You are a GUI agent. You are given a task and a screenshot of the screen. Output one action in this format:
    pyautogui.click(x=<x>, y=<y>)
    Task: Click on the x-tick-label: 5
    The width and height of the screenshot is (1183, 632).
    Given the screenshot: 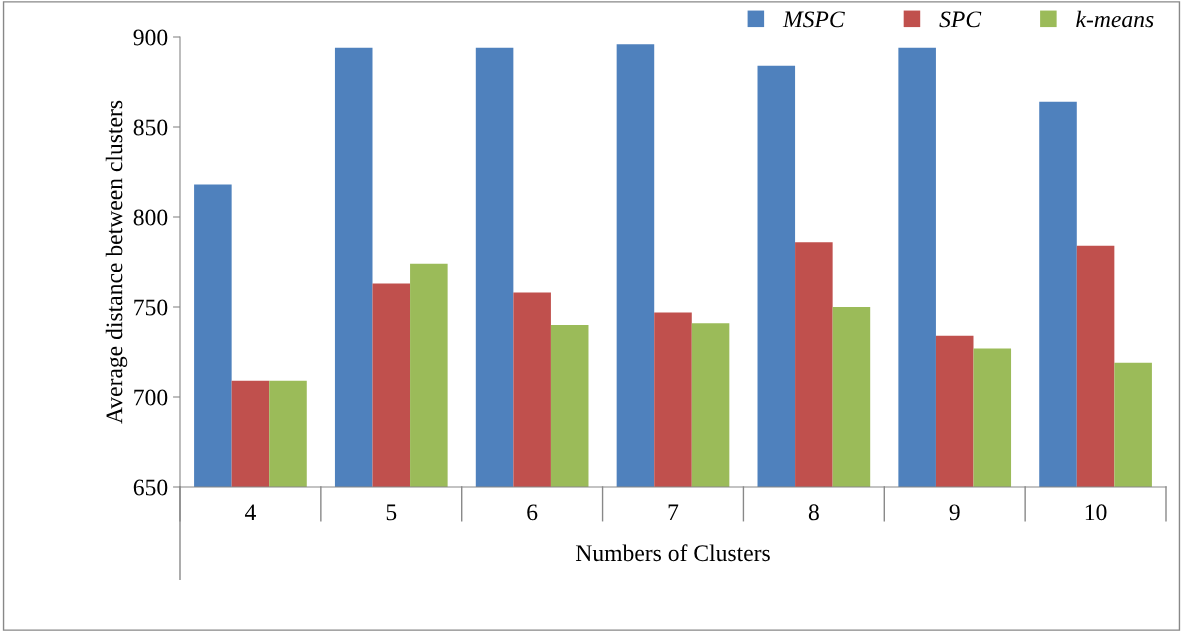 What is the action you would take?
    pyautogui.click(x=391, y=512)
    